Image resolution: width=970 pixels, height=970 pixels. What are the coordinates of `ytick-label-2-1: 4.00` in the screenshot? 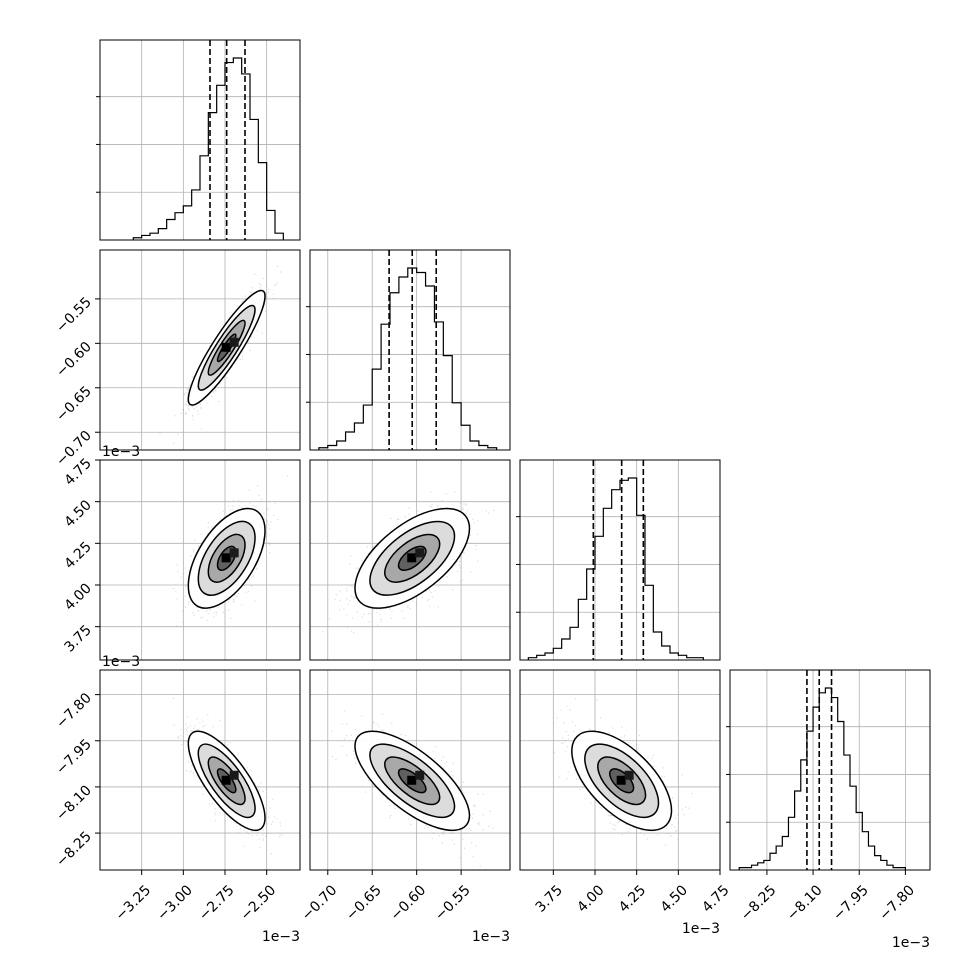 It's located at (77, 597).